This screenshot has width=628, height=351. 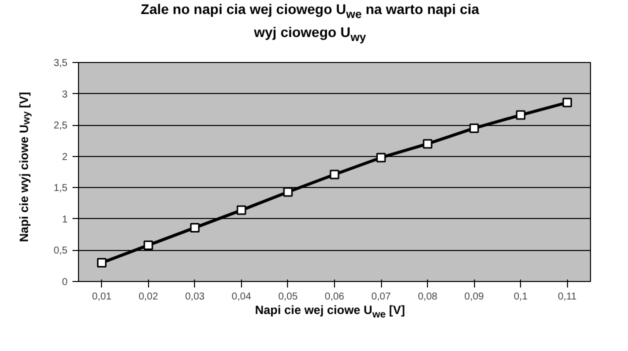 What do you see at coordinates (288, 297) in the screenshot?
I see `x-tick-label: 0,05` at bounding box center [288, 297].